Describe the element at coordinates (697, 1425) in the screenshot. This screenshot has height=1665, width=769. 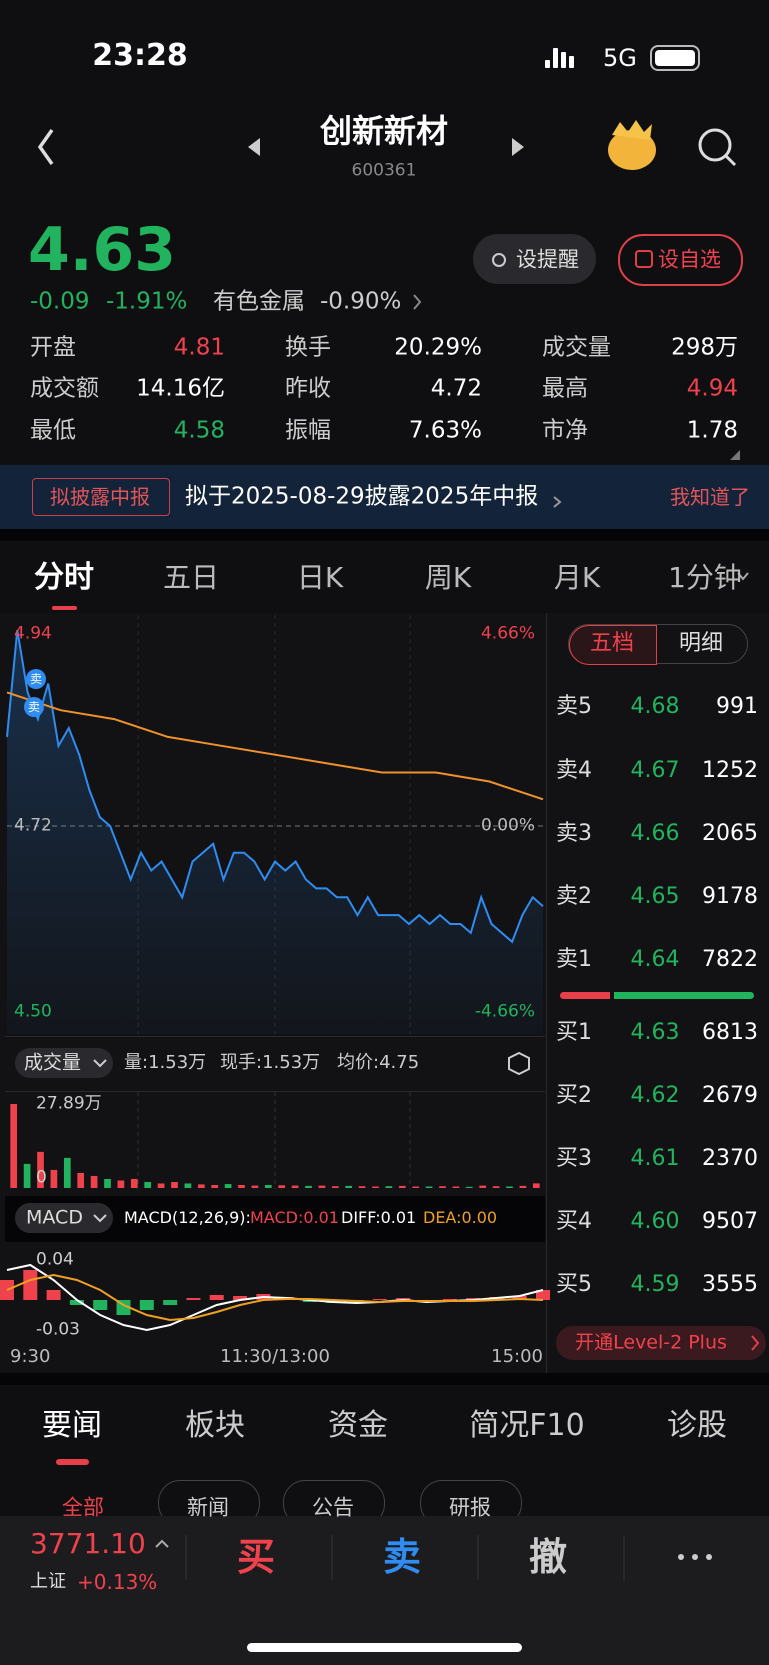
I see `news-tab: 诊股` at that location.